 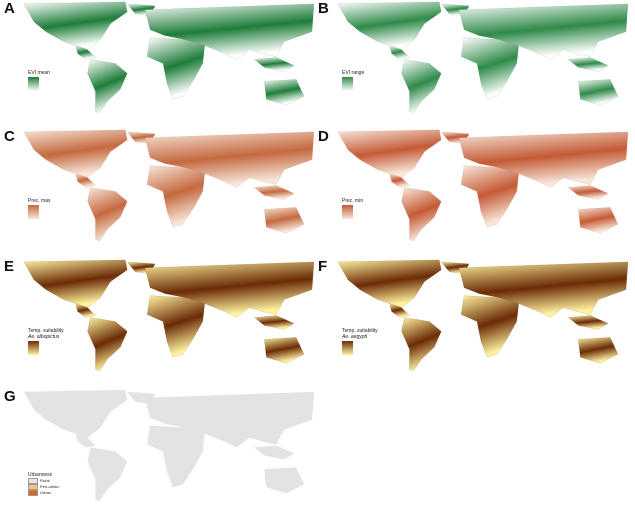 I want to click on map-legend: Prec. max, so click(x=39, y=208).